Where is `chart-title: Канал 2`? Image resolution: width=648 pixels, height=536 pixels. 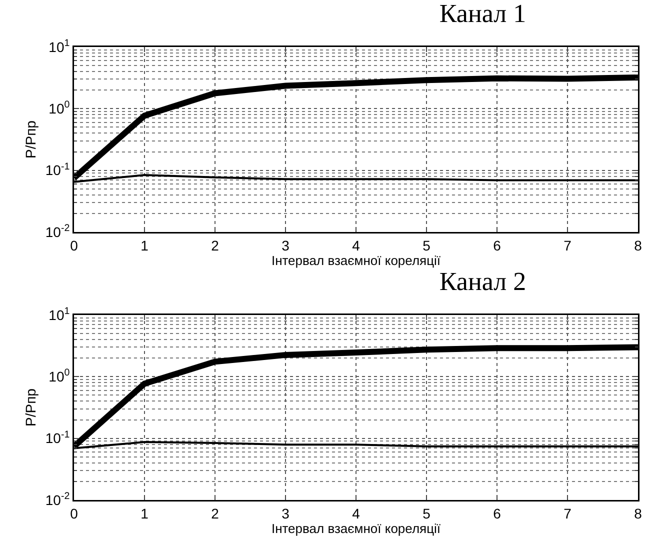
chart-title: Канал 2 is located at coordinates (482, 281).